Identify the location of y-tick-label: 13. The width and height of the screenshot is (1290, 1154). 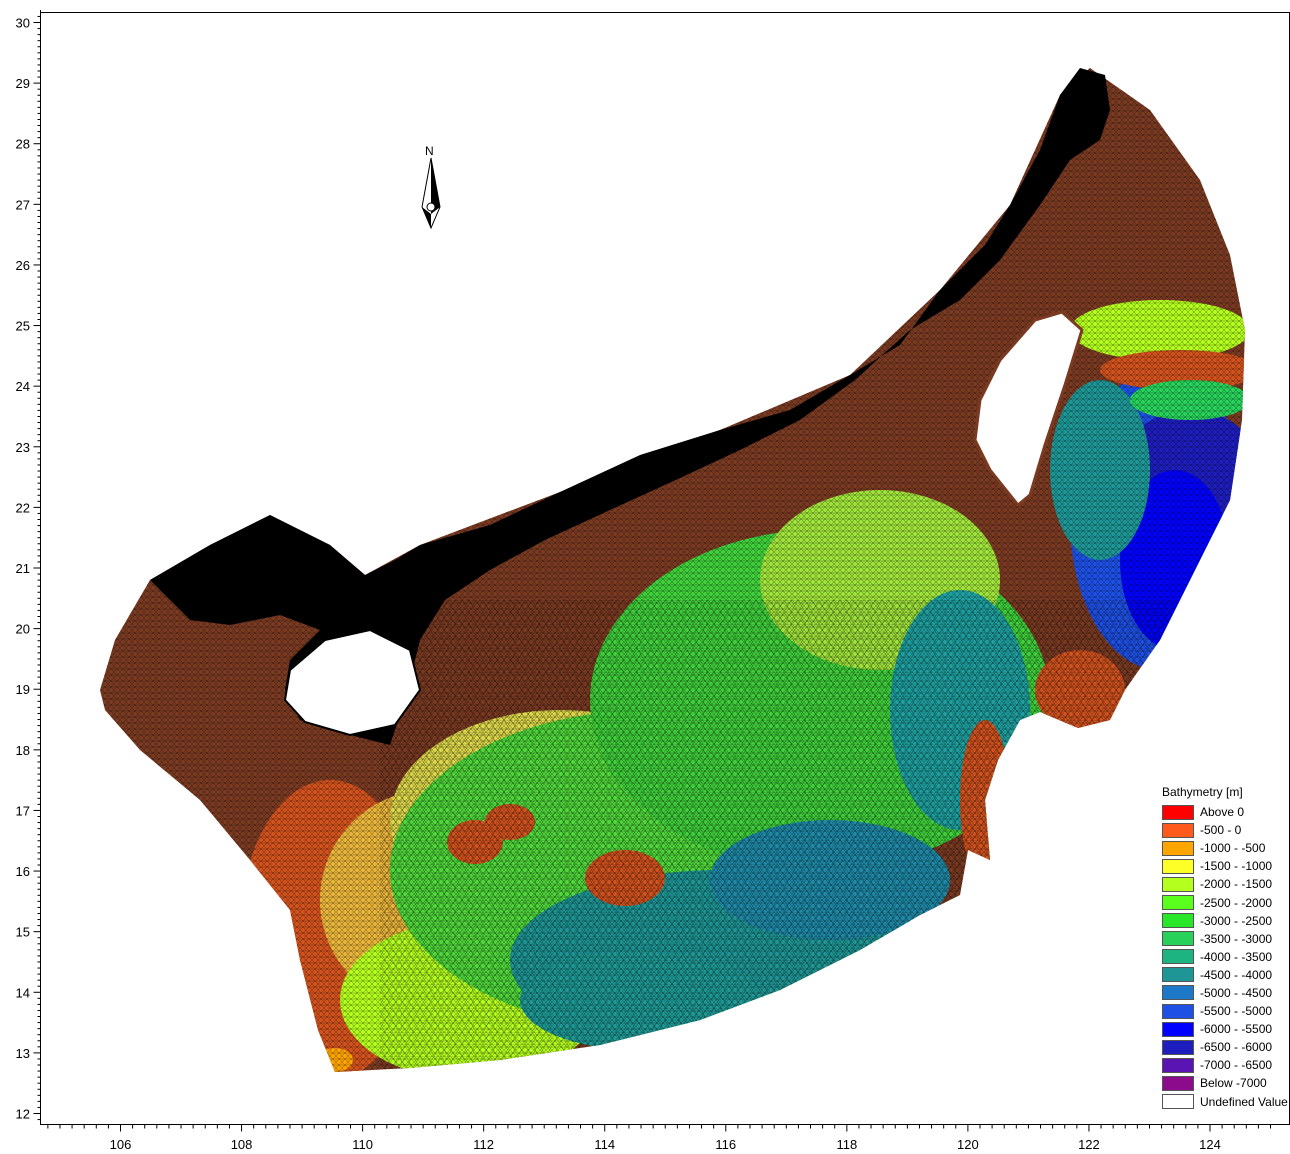
(23, 1053).